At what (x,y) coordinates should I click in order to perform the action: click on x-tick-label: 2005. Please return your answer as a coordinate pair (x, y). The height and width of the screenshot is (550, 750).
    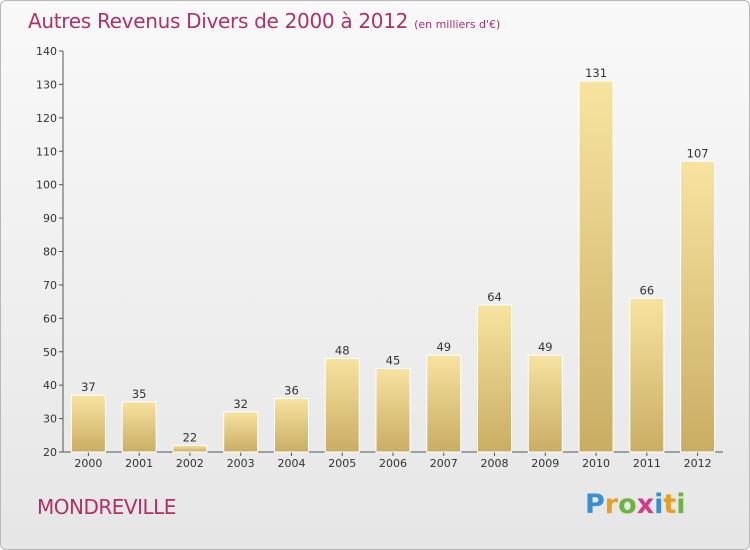
    Looking at the image, I should click on (342, 463).